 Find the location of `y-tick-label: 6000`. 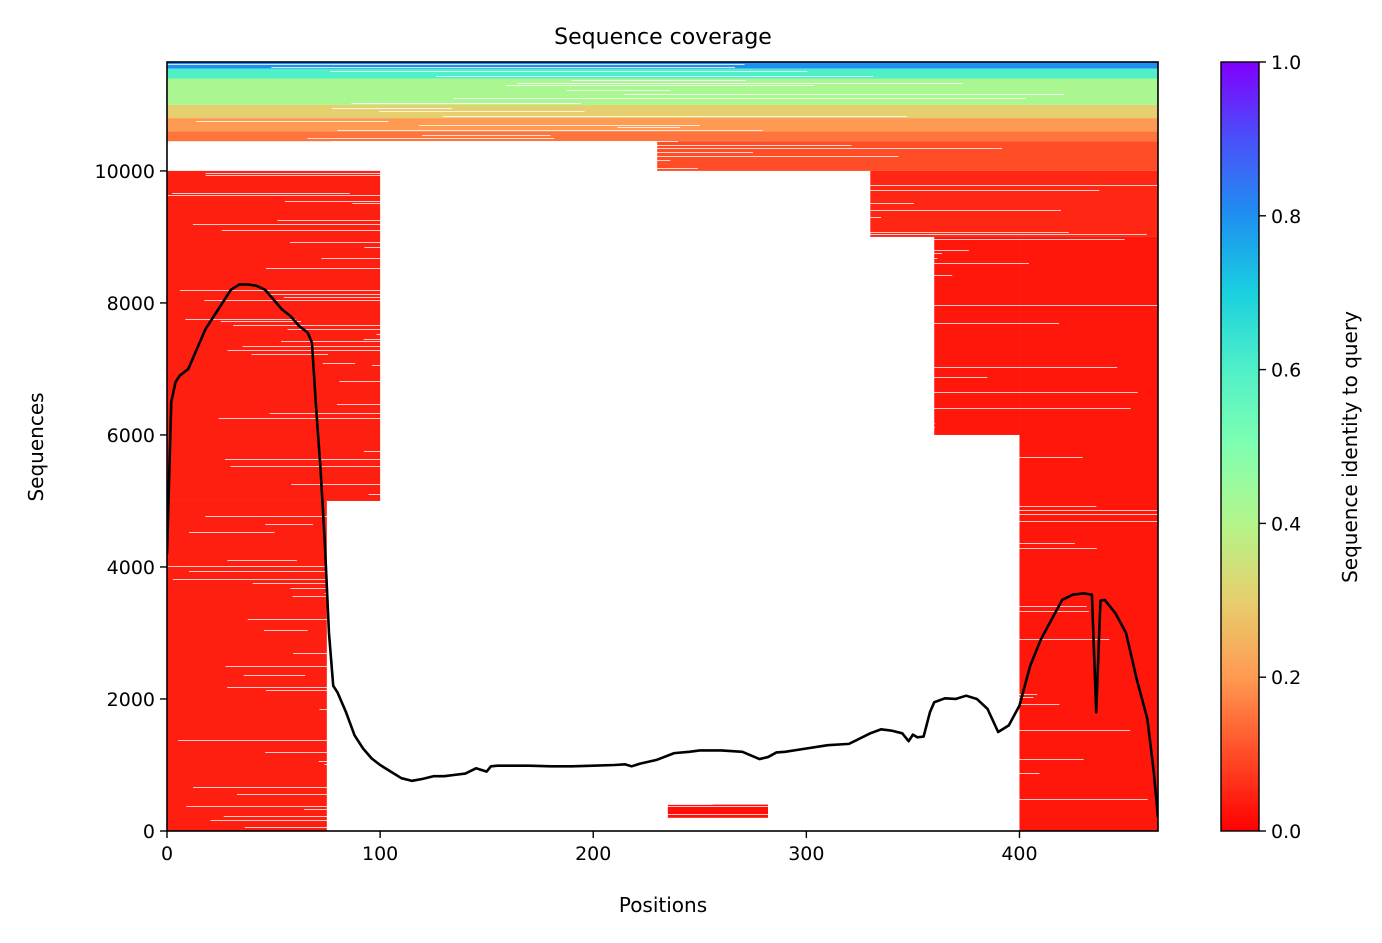

y-tick-label: 6000 is located at coordinates (131, 436).